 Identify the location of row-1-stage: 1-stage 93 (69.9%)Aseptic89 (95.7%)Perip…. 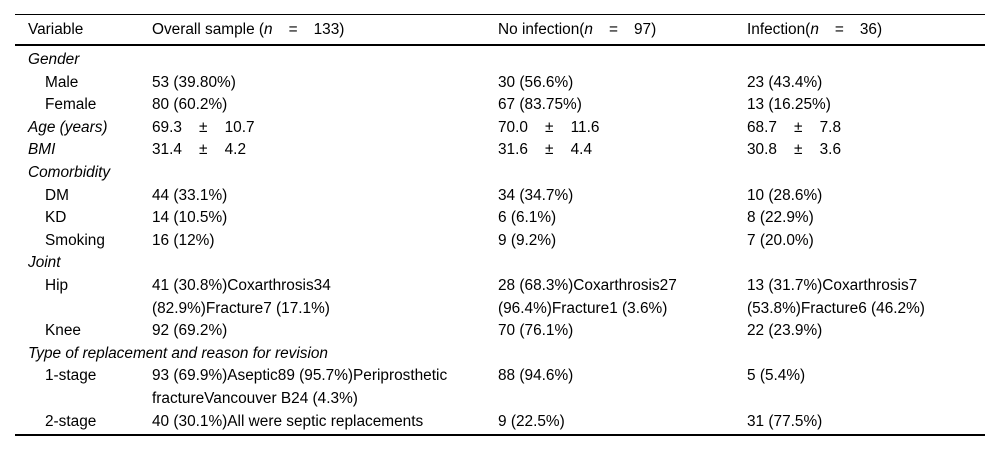
(500, 387).